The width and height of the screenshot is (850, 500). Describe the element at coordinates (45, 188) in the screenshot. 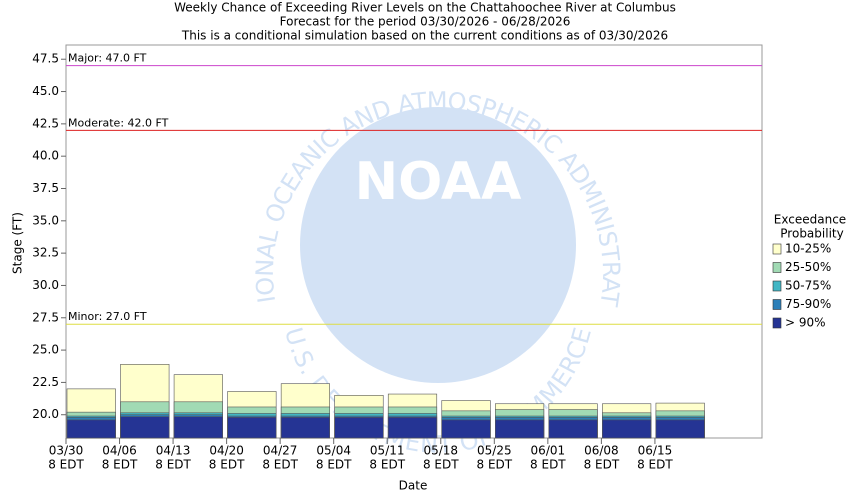

I see `y-tick-label: 37.5` at that location.